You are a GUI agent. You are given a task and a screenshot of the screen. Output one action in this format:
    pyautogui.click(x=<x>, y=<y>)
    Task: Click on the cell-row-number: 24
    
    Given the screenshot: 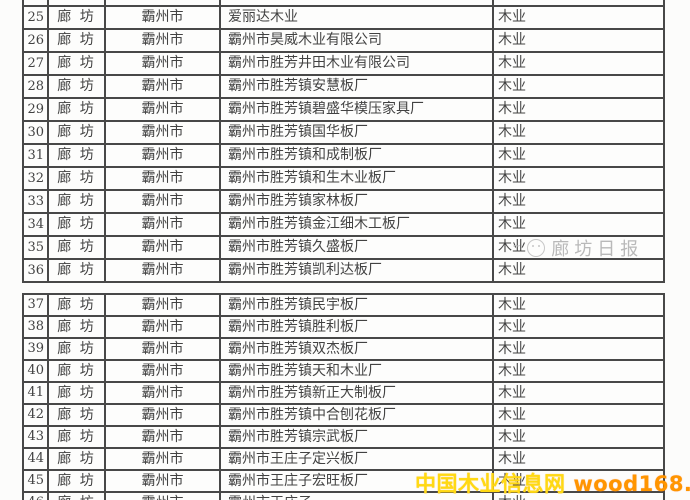 What is the action you would take?
    pyautogui.click(x=36, y=2)
    